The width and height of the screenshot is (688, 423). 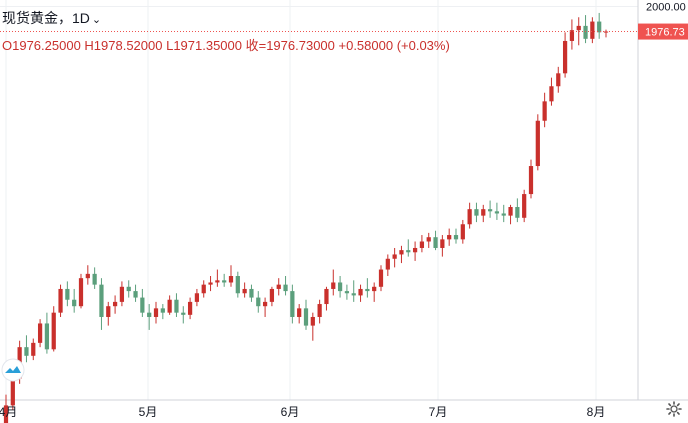 I want to click on y-tick-label: 2000.00, so click(x=666, y=7).